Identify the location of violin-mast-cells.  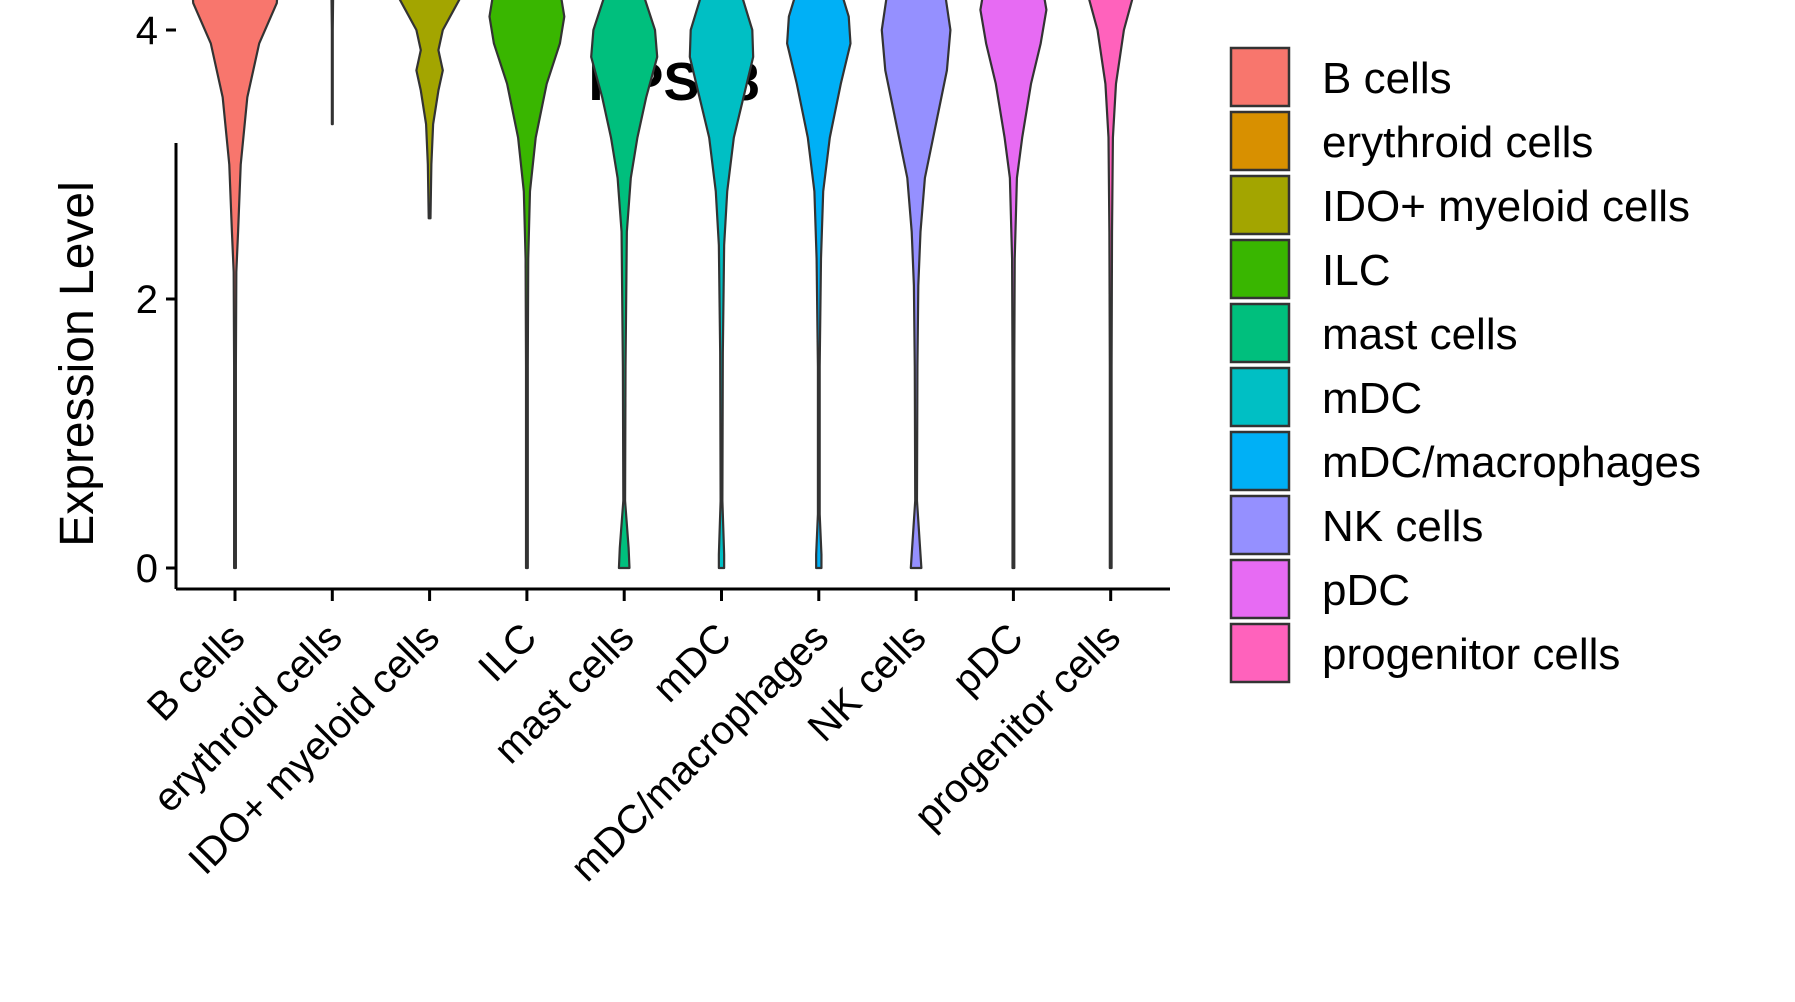
(624, 285).